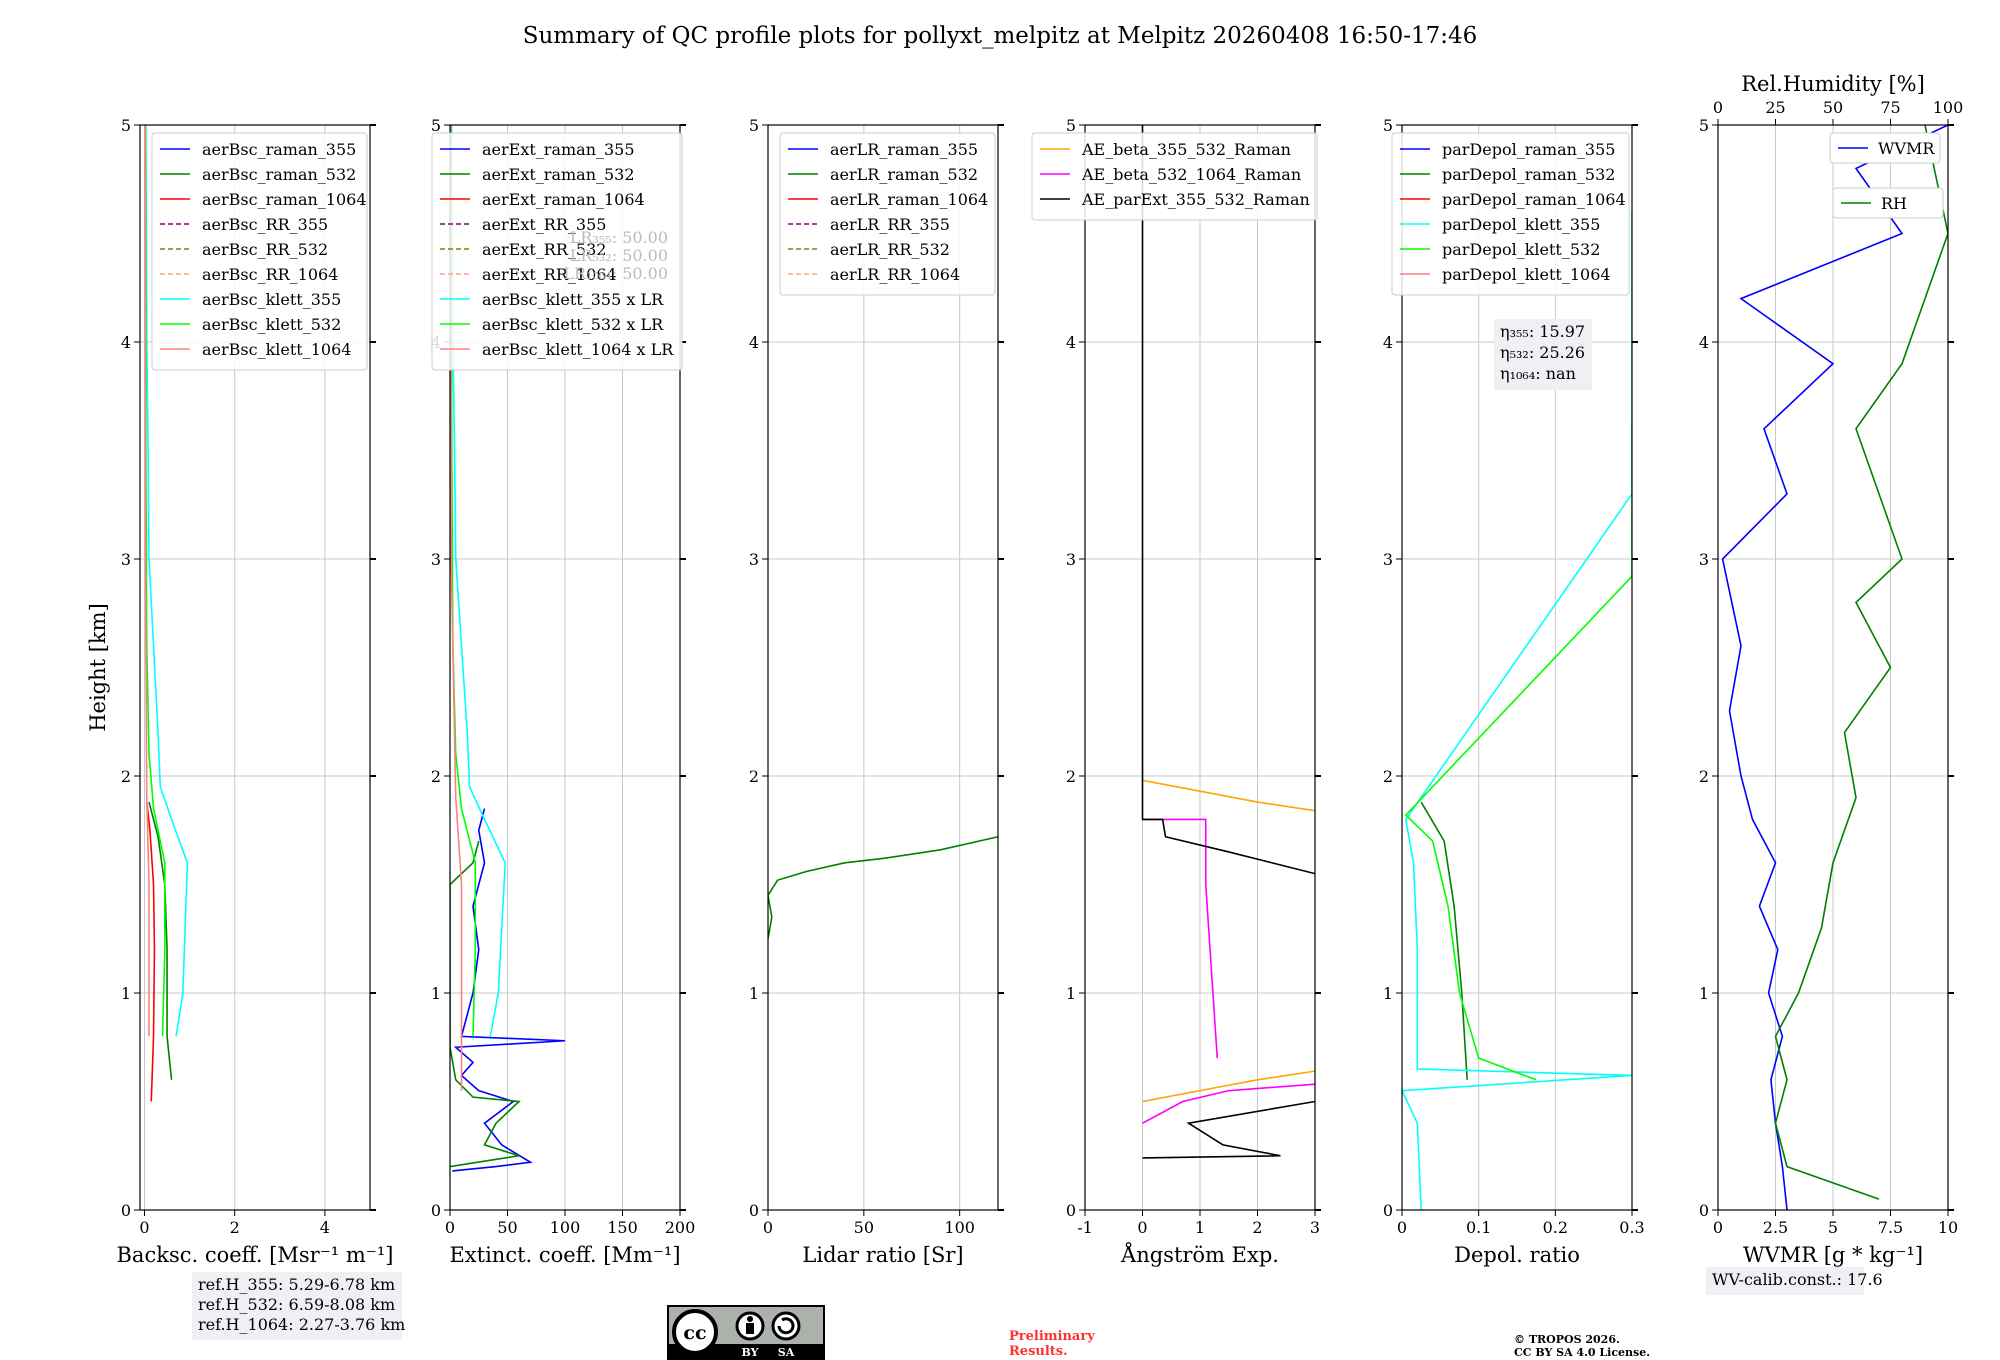  I want to click on preliminary-line-1: Preliminary, so click(1052, 1336).